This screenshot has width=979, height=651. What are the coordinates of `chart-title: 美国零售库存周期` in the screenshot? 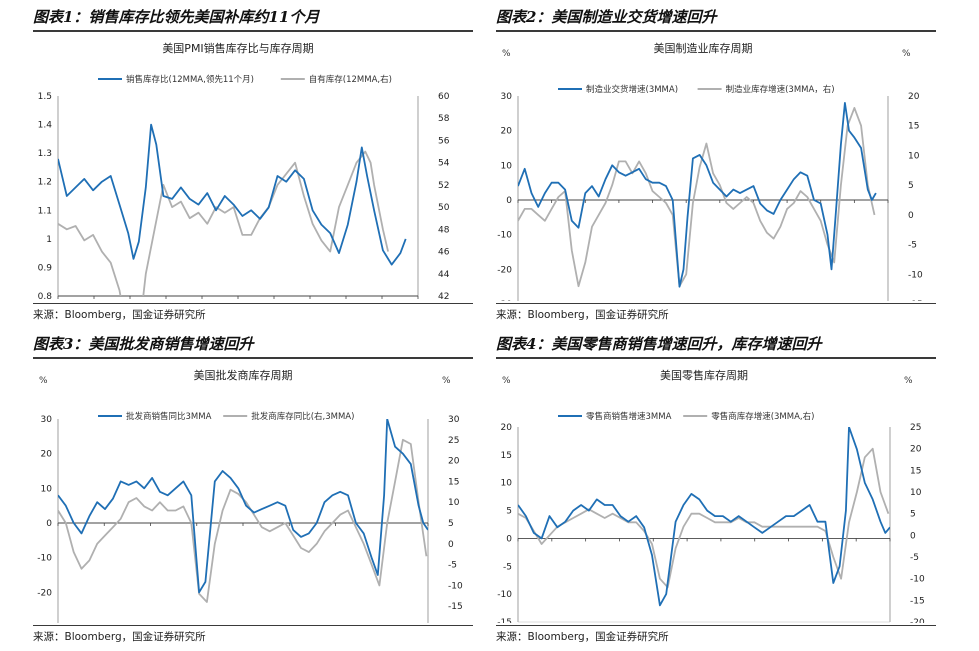 It's located at (704, 375).